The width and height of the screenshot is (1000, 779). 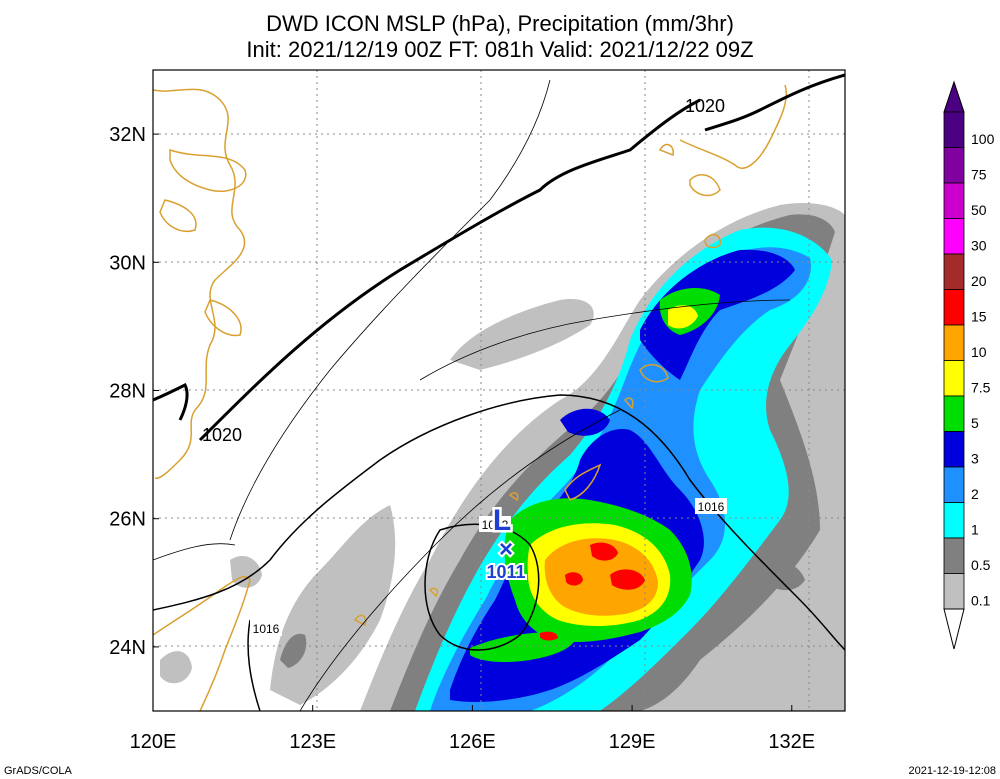 What do you see at coordinates (627, 579) in the screenshot?
I see `precip-15-shading-b` at bounding box center [627, 579].